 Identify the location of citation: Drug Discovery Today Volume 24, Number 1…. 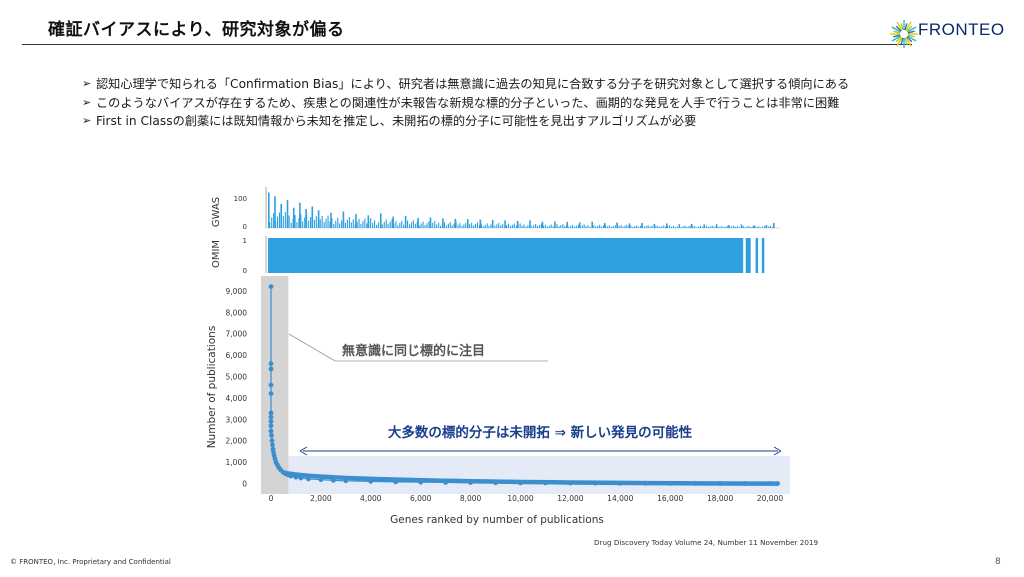
(706, 542).